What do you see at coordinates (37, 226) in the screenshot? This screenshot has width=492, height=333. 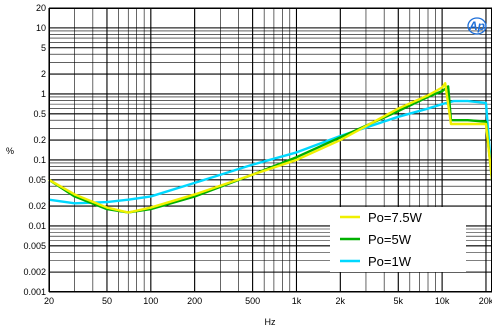 I see `y-tick-label: 0.01` at bounding box center [37, 226].